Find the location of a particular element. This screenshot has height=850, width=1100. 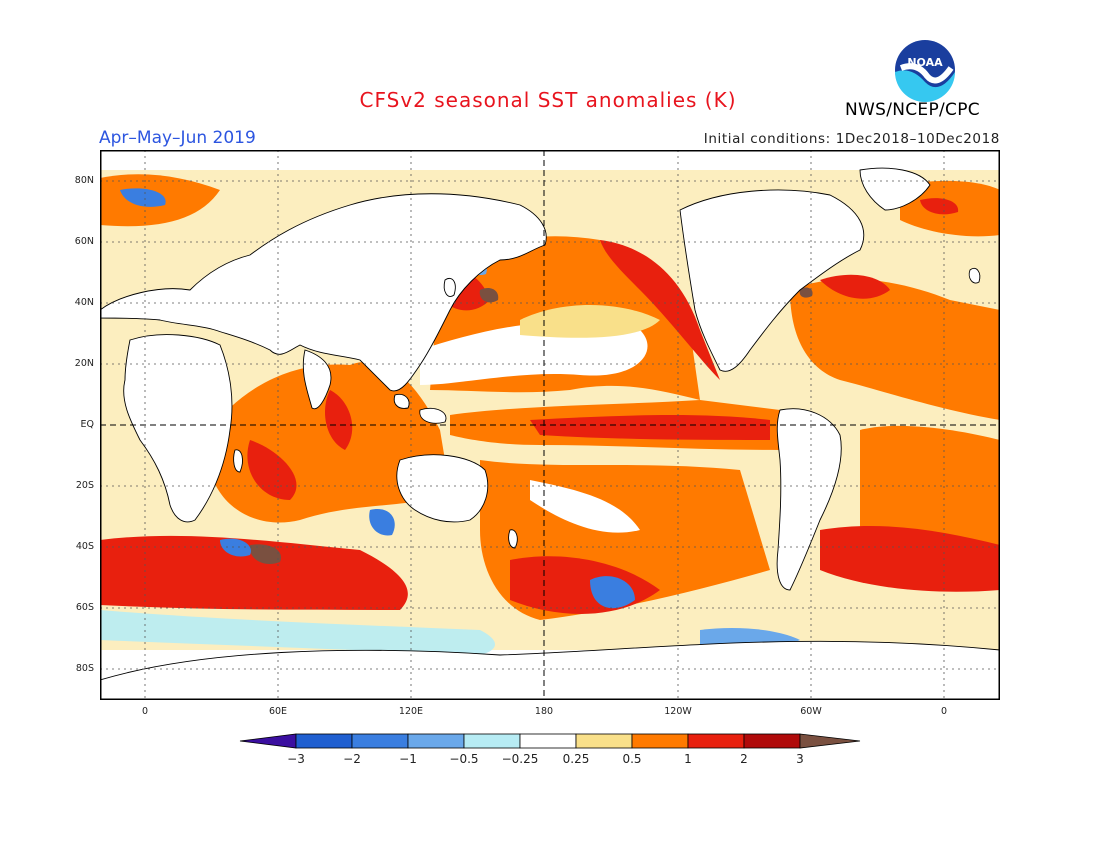

lat-label: 80N is located at coordinates (84, 180).